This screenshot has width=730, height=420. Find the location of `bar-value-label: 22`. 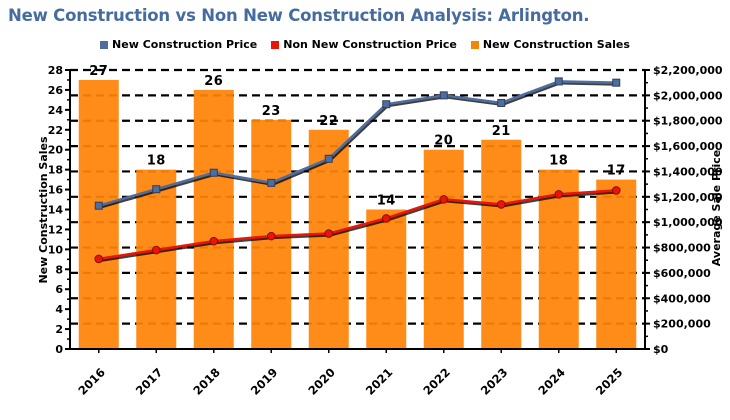

bar-value-label: 22 is located at coordinates (328, 121).